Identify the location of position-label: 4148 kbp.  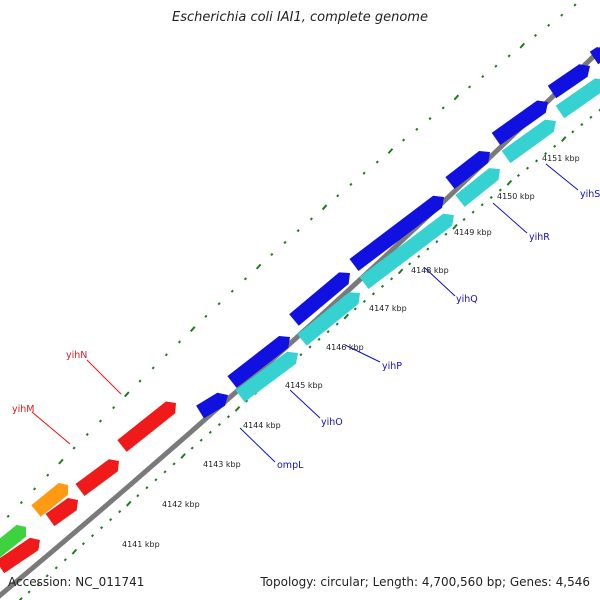
(430, 270).